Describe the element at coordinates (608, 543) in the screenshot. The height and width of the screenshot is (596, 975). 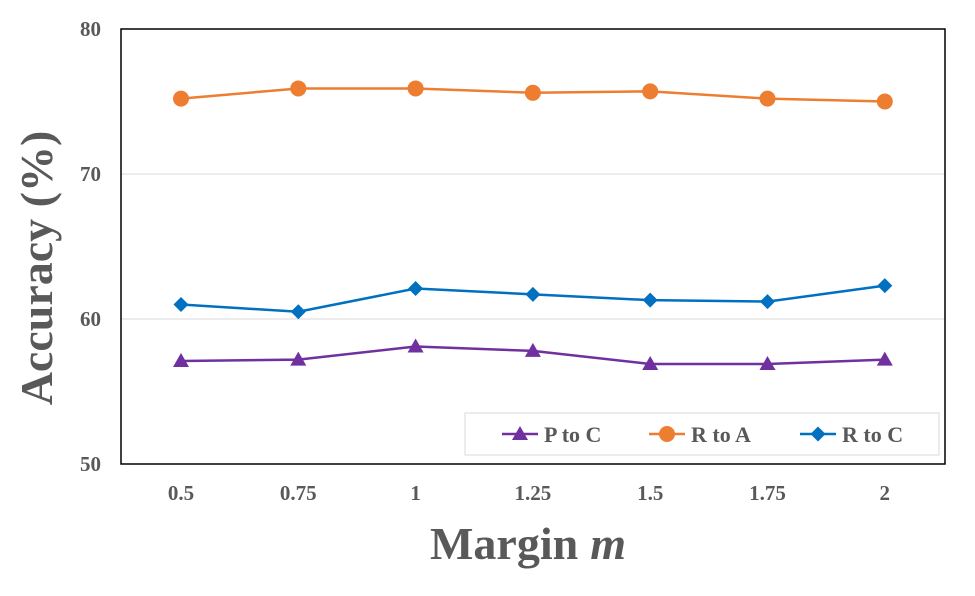
I see `x-axis-label-variable: m` at that location.